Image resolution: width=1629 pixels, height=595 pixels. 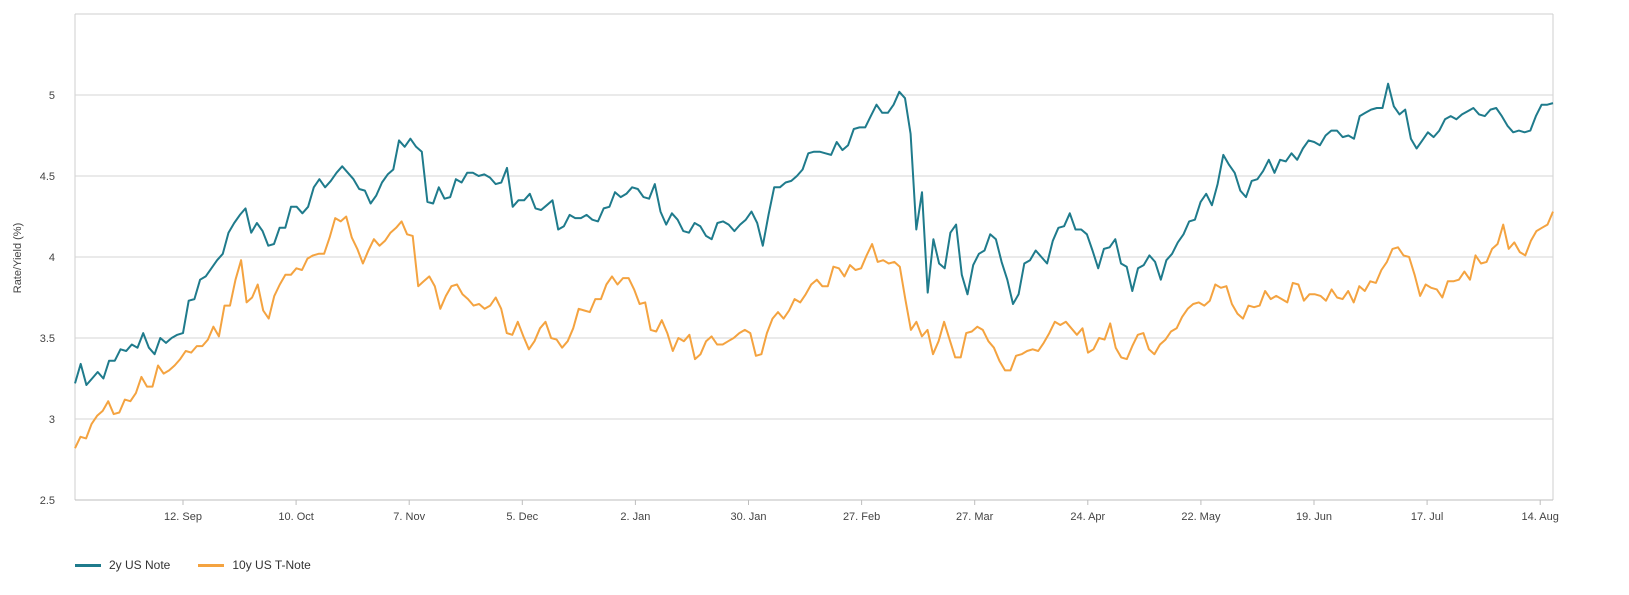 I want to click on x-tick-label: 27. Feb, so click(x=861, y=517).